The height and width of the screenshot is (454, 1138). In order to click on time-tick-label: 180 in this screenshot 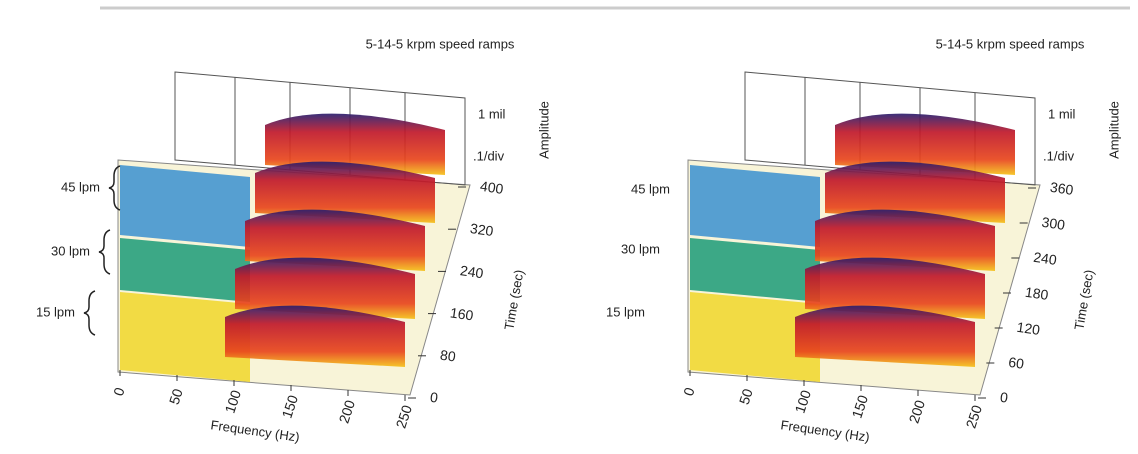, I will do `click(1037, 293)`.